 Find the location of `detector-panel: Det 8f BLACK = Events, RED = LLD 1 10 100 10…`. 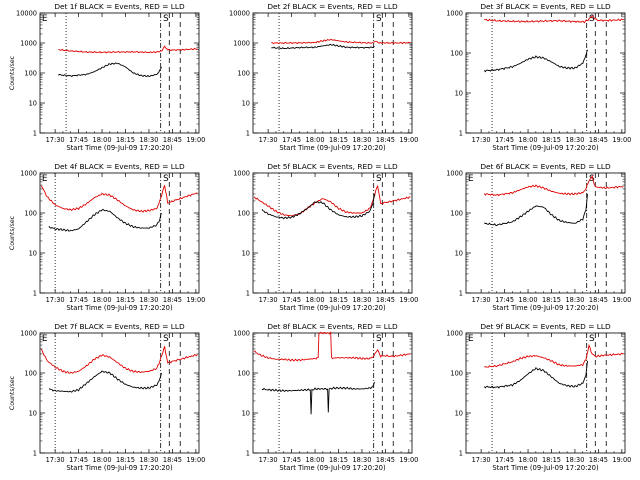

detector-panel: Det 8f BLACK = Events, RED = LLD 1 10 100 10… is located at coordinates (325, 397).